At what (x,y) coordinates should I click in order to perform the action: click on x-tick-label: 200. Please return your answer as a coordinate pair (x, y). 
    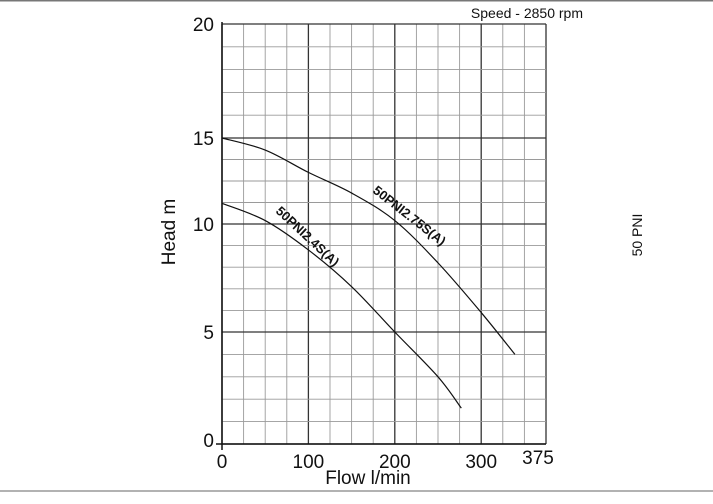
    Looking at the image, I should click on (395, 462).